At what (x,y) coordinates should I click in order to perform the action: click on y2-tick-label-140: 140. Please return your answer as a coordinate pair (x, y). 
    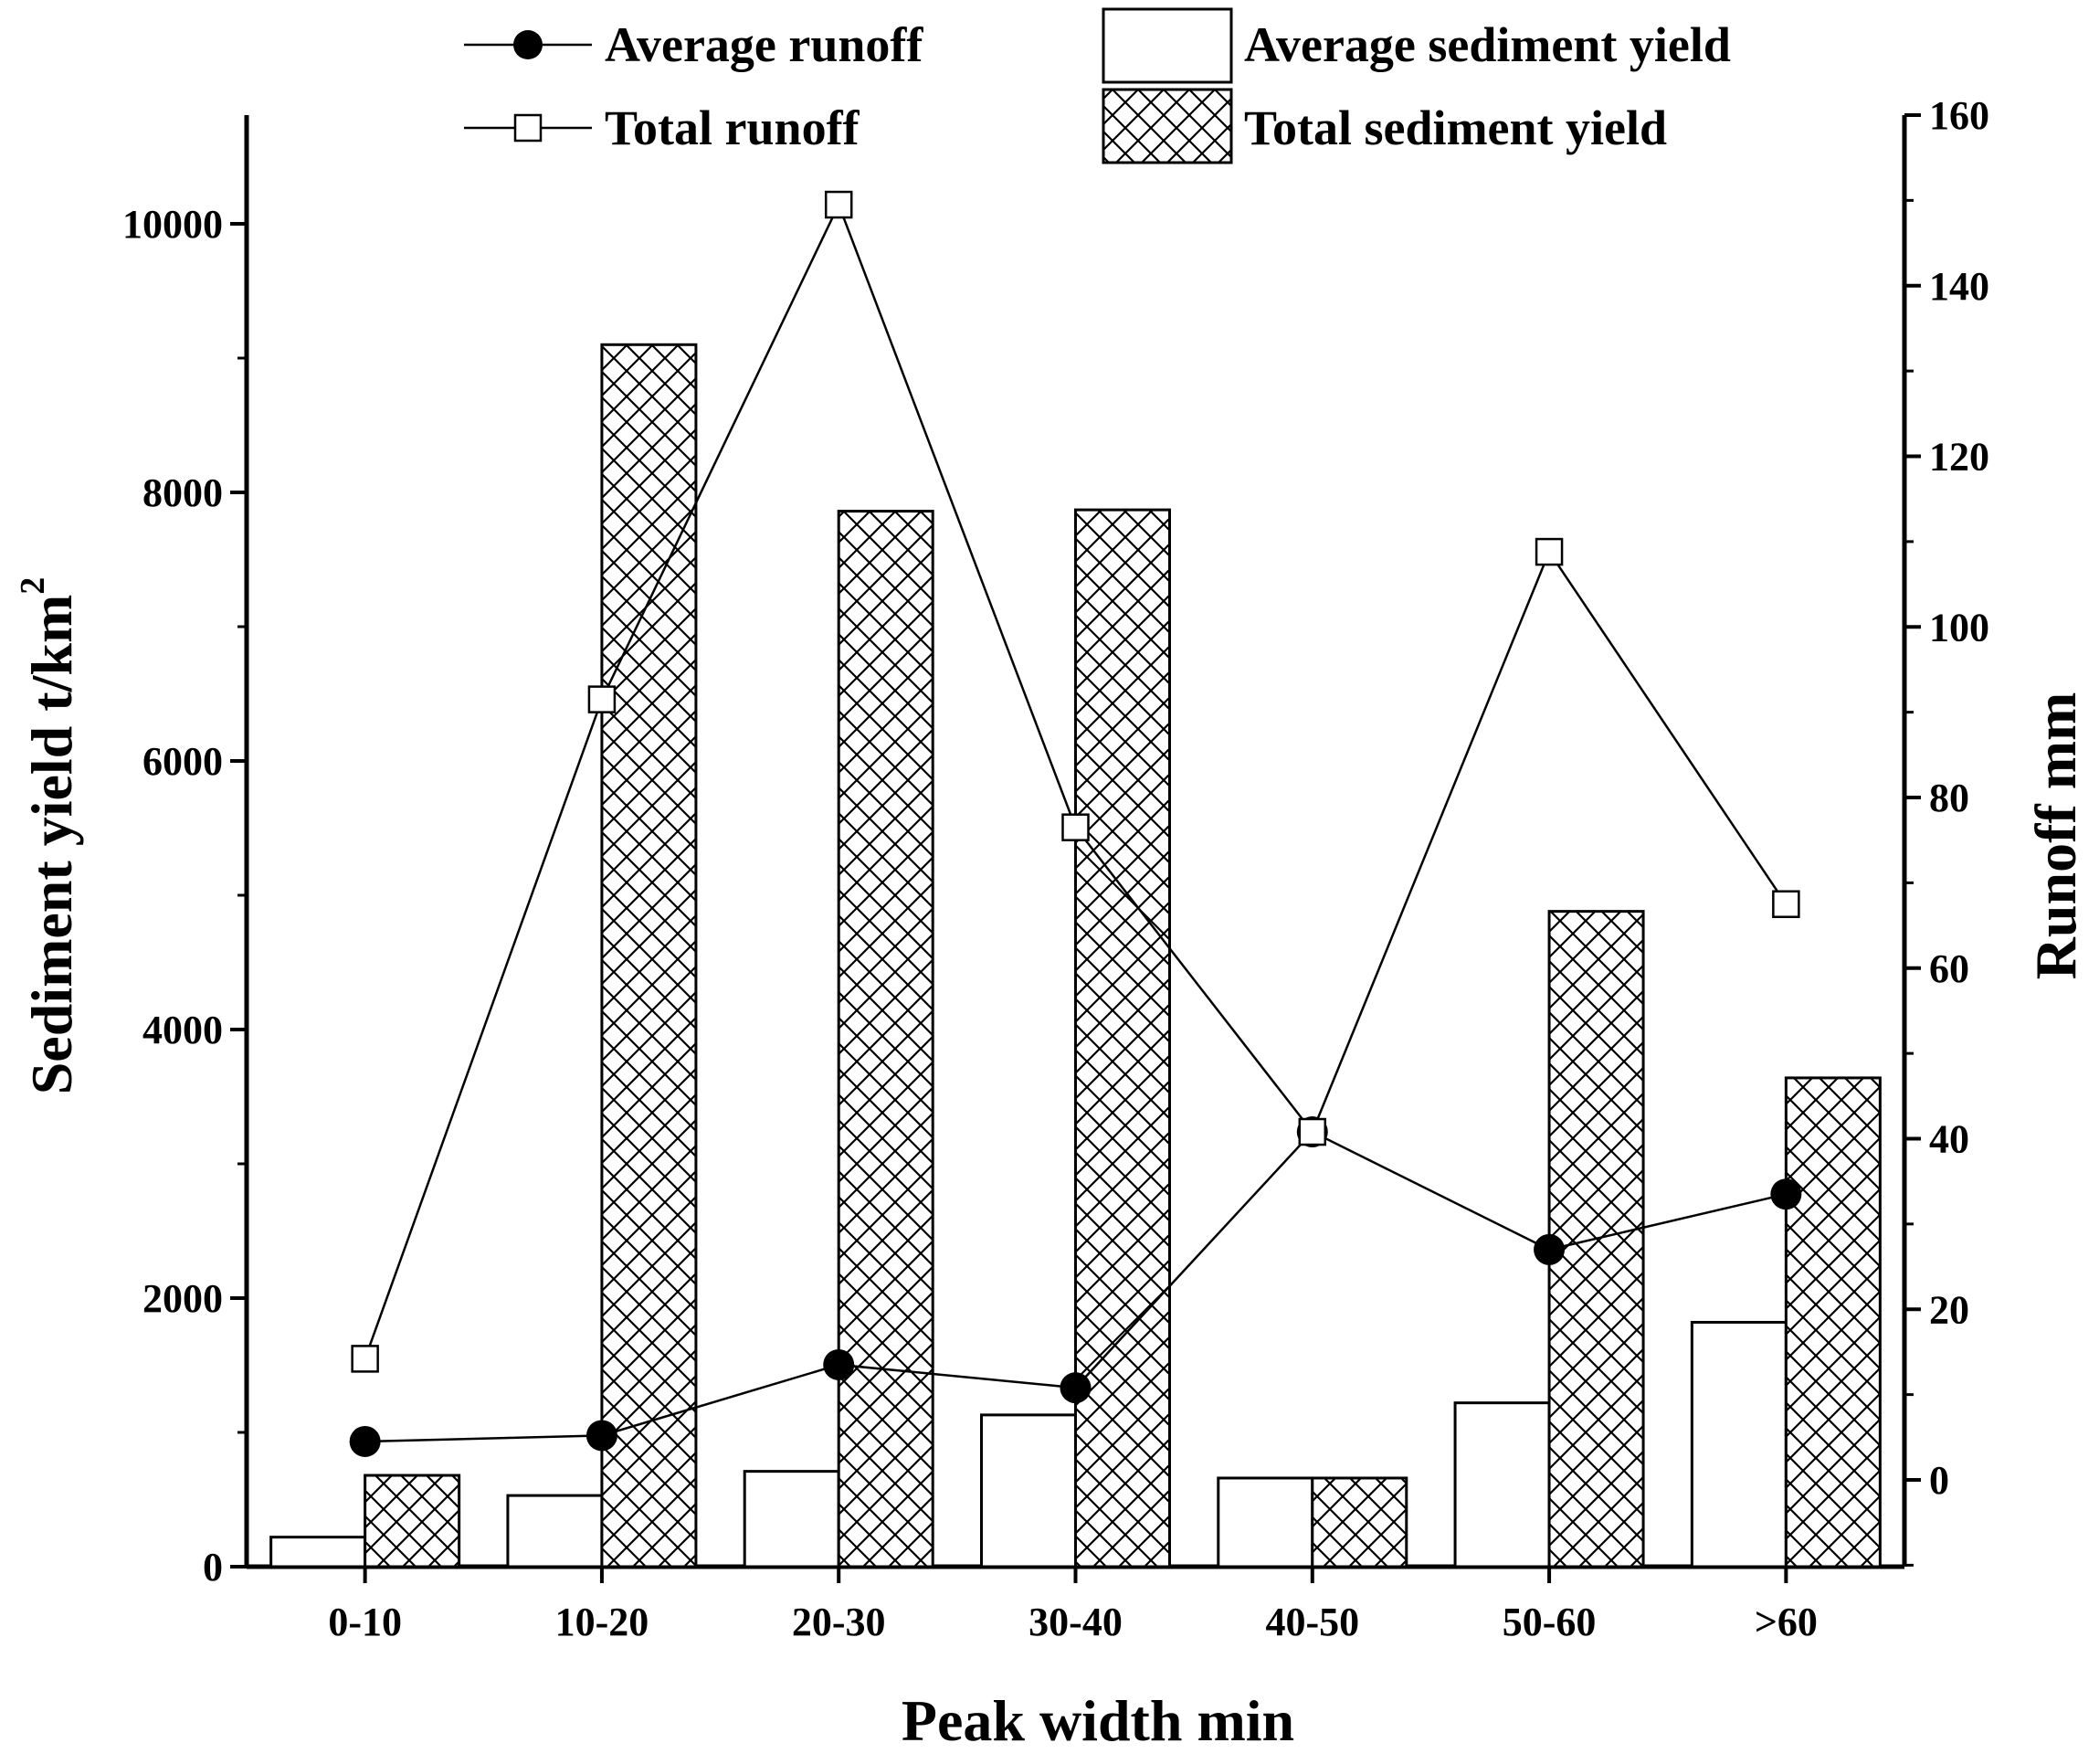
    Looking at the image, I should click on (1959, 286).